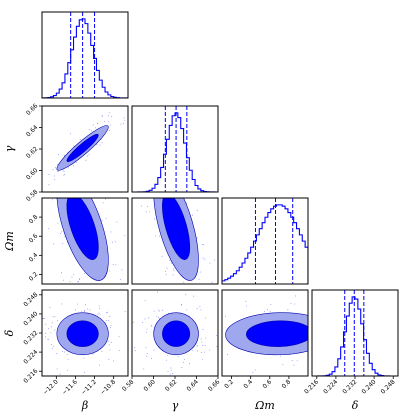 This screenshot has width=417, height=417. I want to click on histogram-beta, so click(85, 58).